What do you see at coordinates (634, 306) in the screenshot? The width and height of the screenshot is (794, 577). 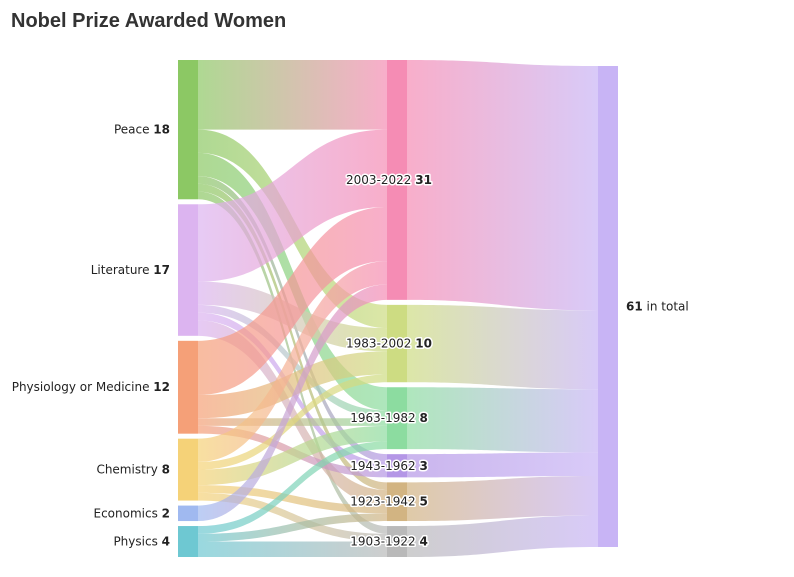 I see `node-value-total: 61` at bounding box center [634, 306].